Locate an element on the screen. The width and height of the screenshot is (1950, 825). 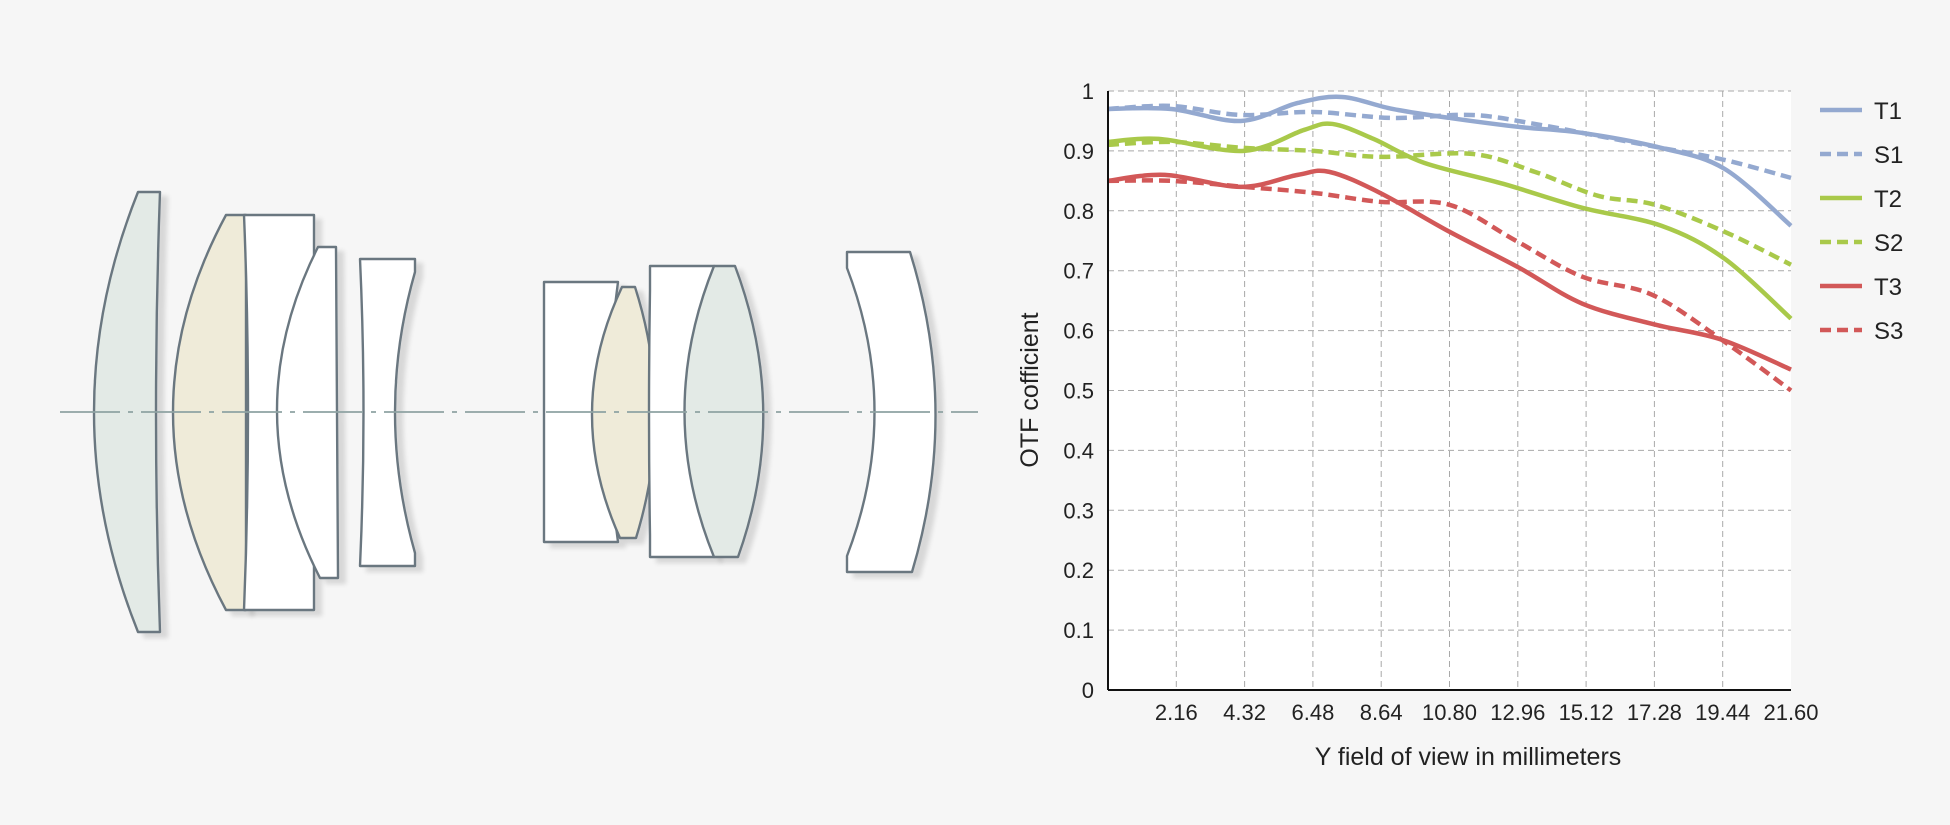
legend-label-t1: T1 is located at coordinates (1888, 111).